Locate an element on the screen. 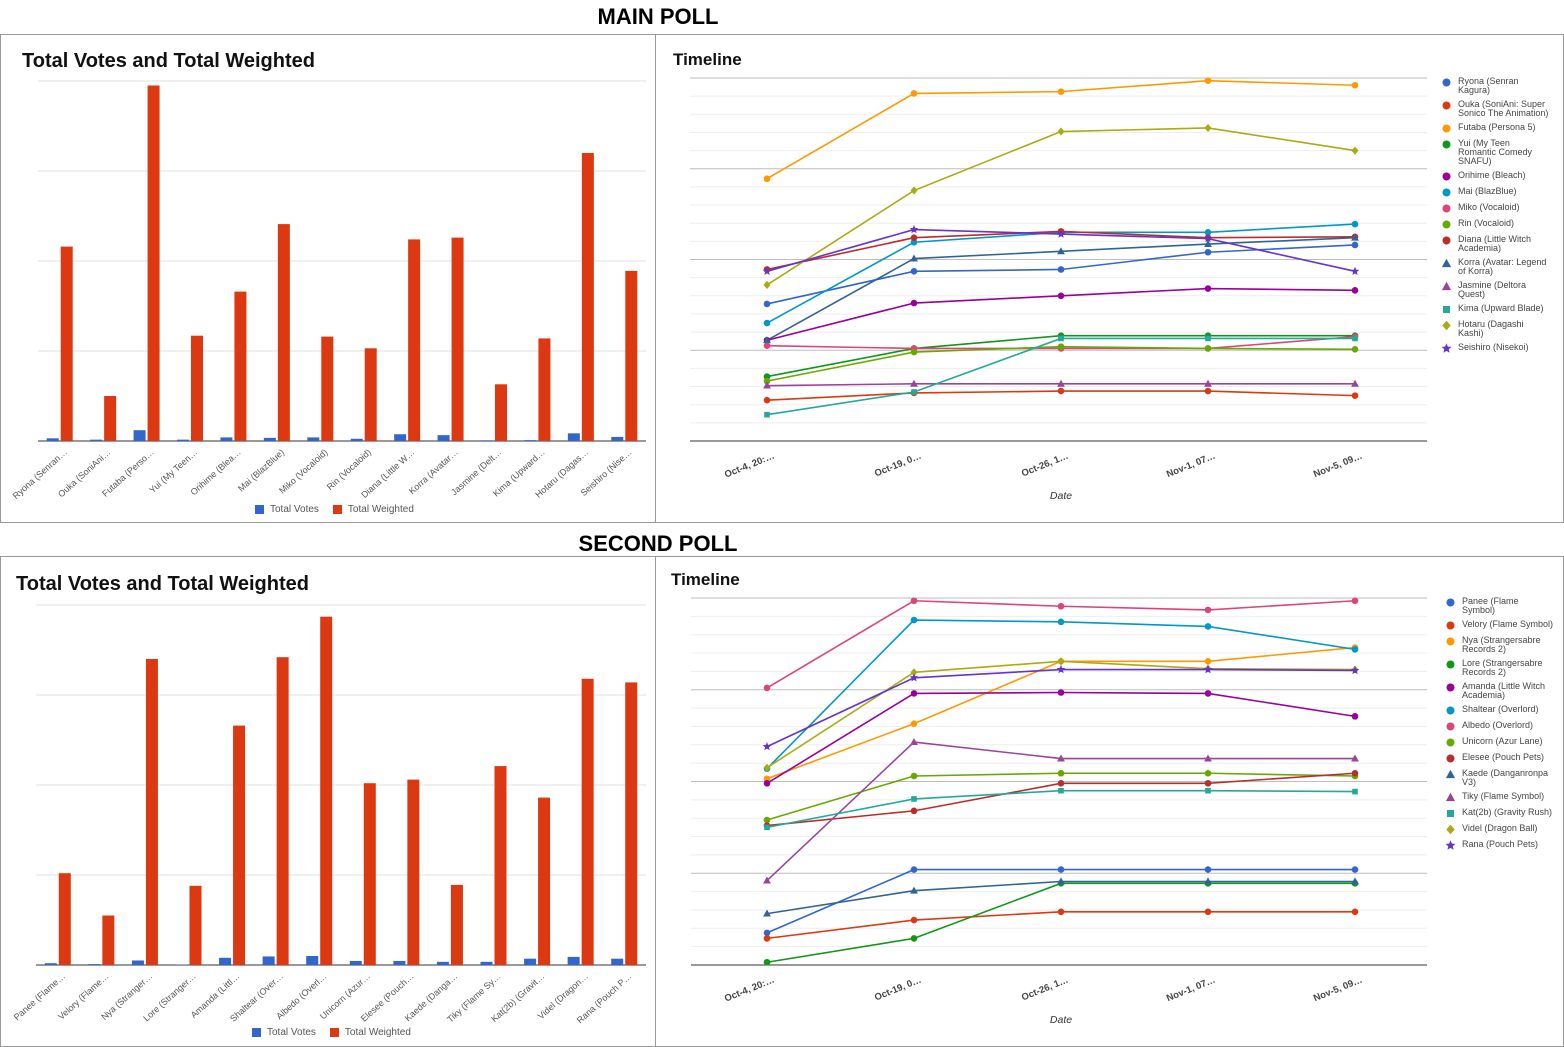 This screenshot has height=1047, width=1564. series-line-videl-dragon-ball is located at coordinates (1061, 714).